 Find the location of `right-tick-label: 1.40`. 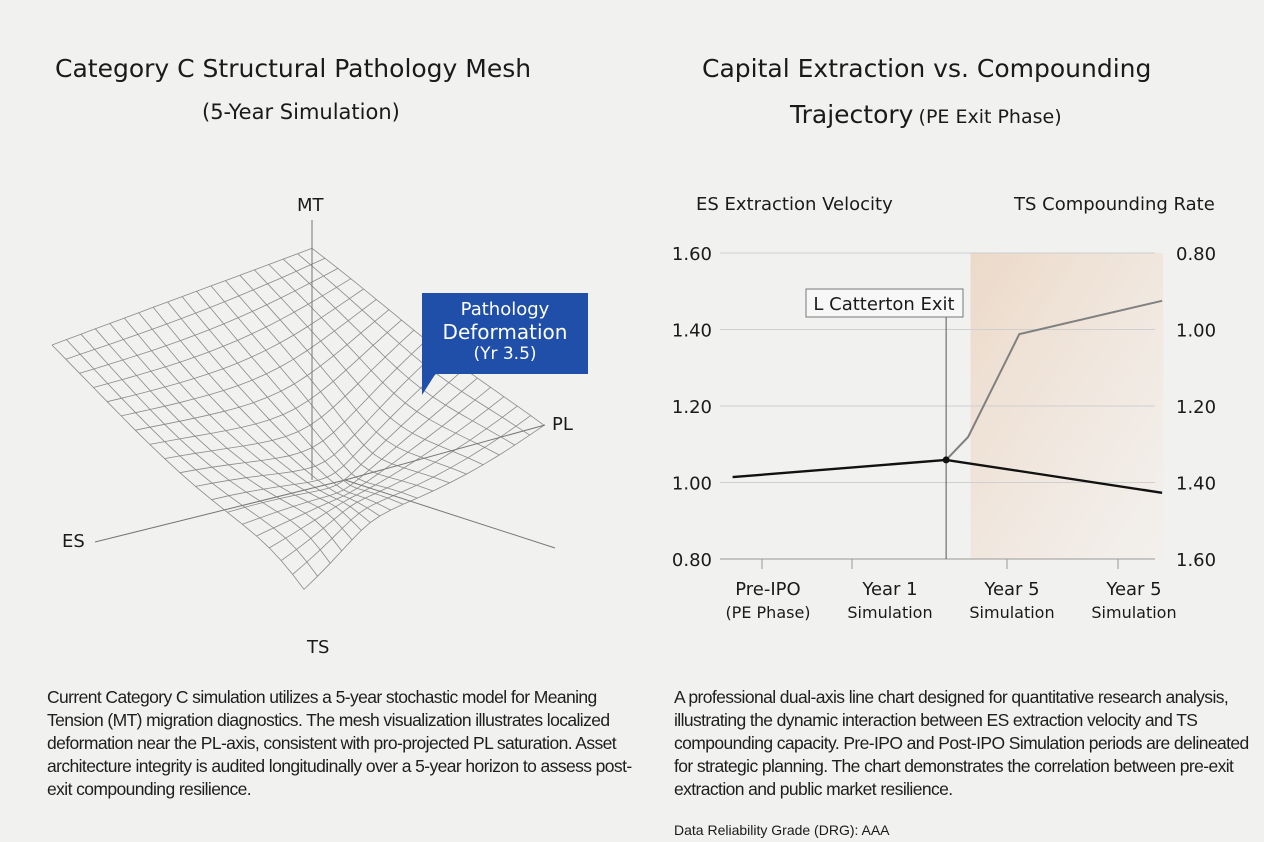

right-tick-label: 1.40 is located at coordinates (1196, 484).